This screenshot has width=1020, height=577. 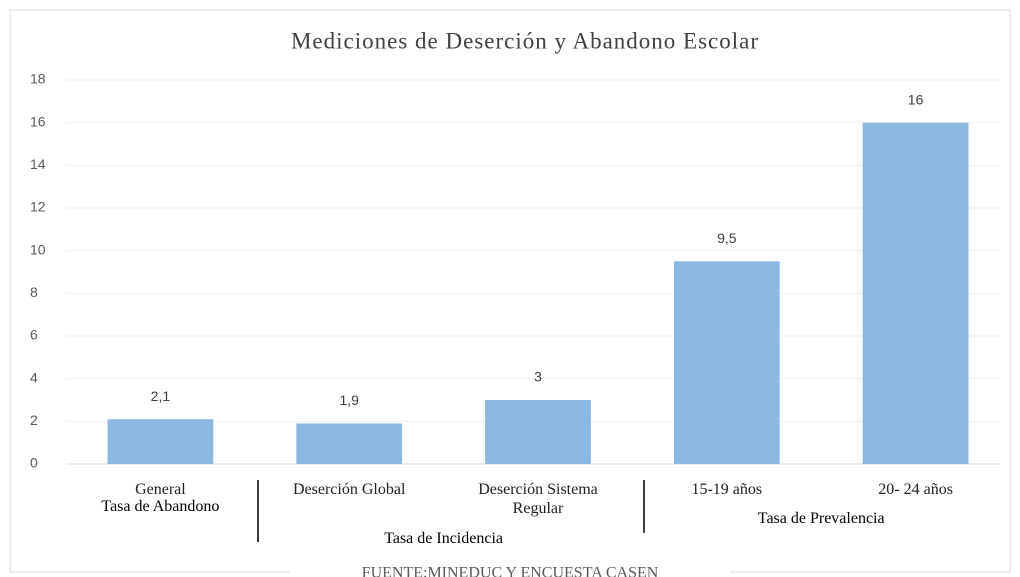 I want to click on source: FUENTE:MINEDUC Y ENCUESTA CASEN, so click(x=510, y=571).